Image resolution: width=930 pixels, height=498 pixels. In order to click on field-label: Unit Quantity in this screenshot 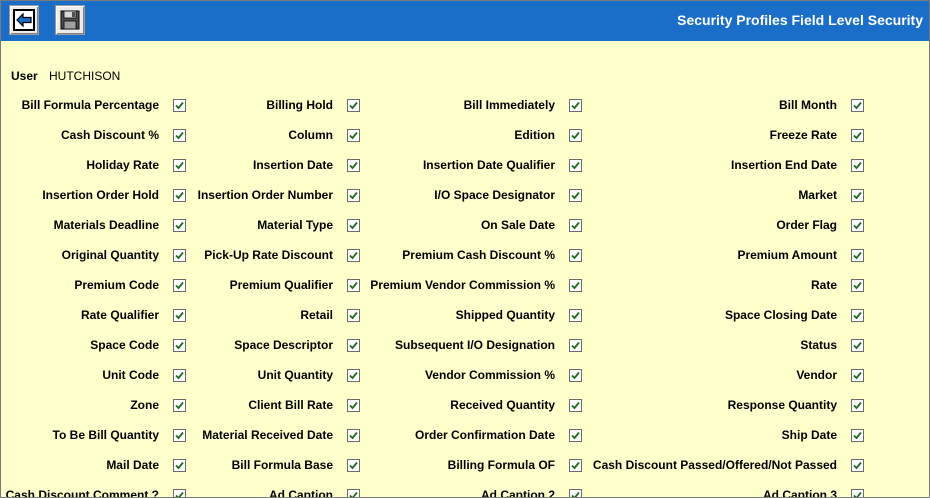, I will do `click(295, 375)`.